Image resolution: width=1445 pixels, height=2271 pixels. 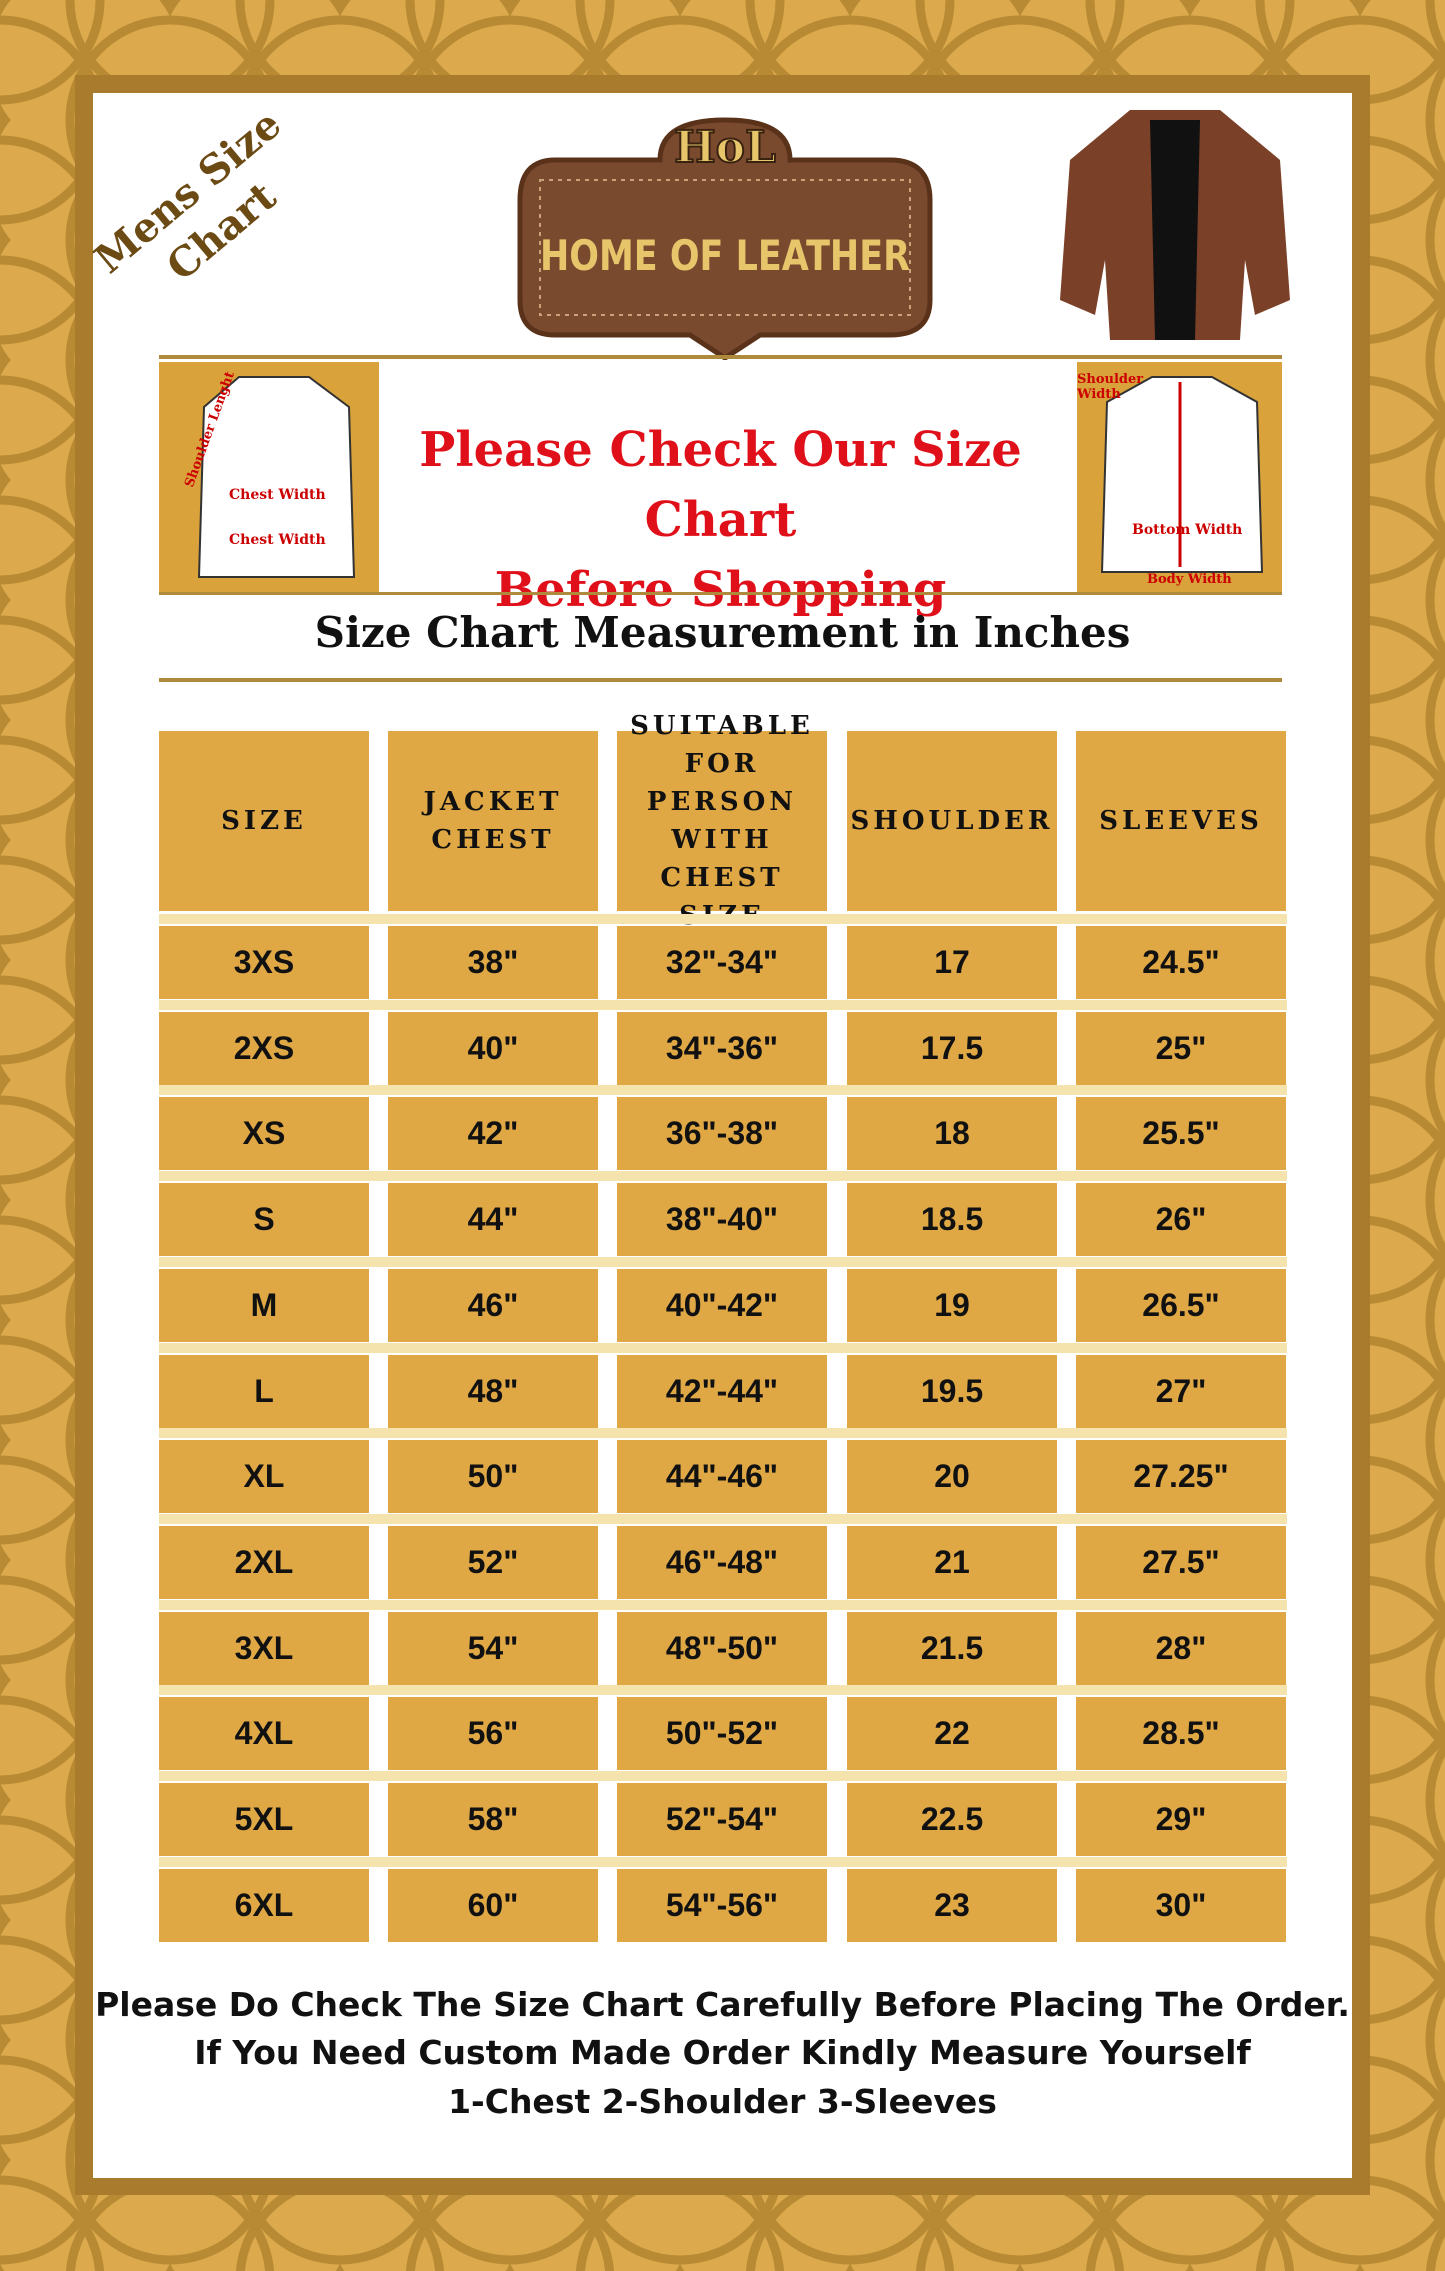 I want to click on jacket-icon, so click(x=1182, y=474).